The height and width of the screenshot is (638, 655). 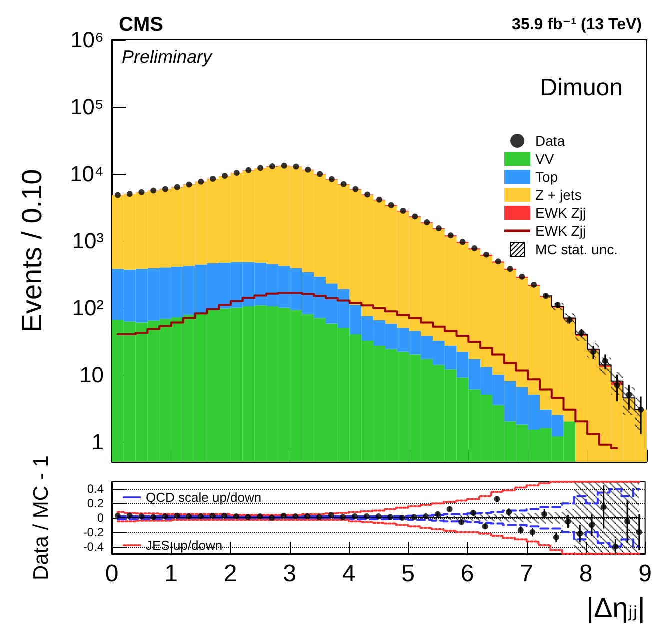 I want to click on x-tick-label: 1, so click(x=171, y=574).